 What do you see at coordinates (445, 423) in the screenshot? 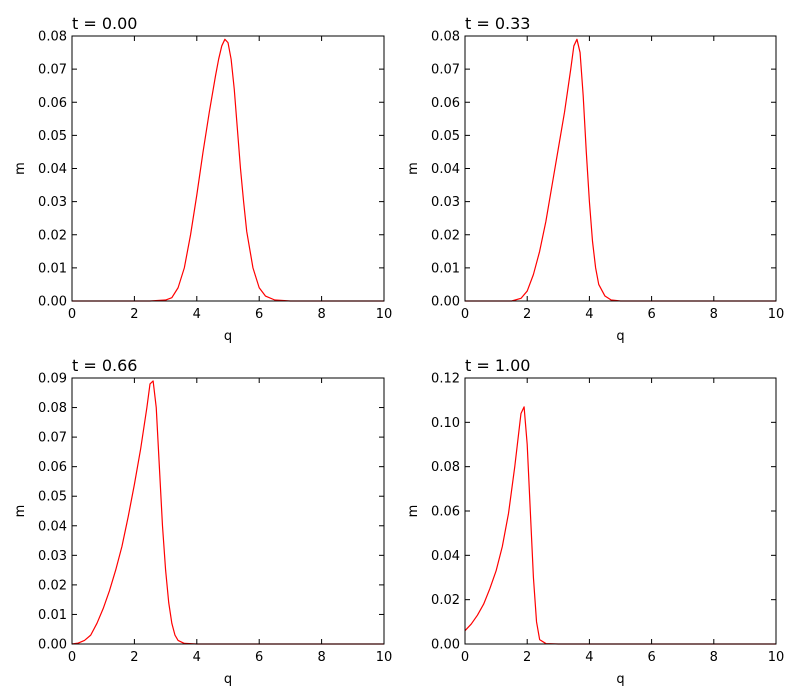
I see `y-tick-label: 0.10` at bounding box center [445, 423].